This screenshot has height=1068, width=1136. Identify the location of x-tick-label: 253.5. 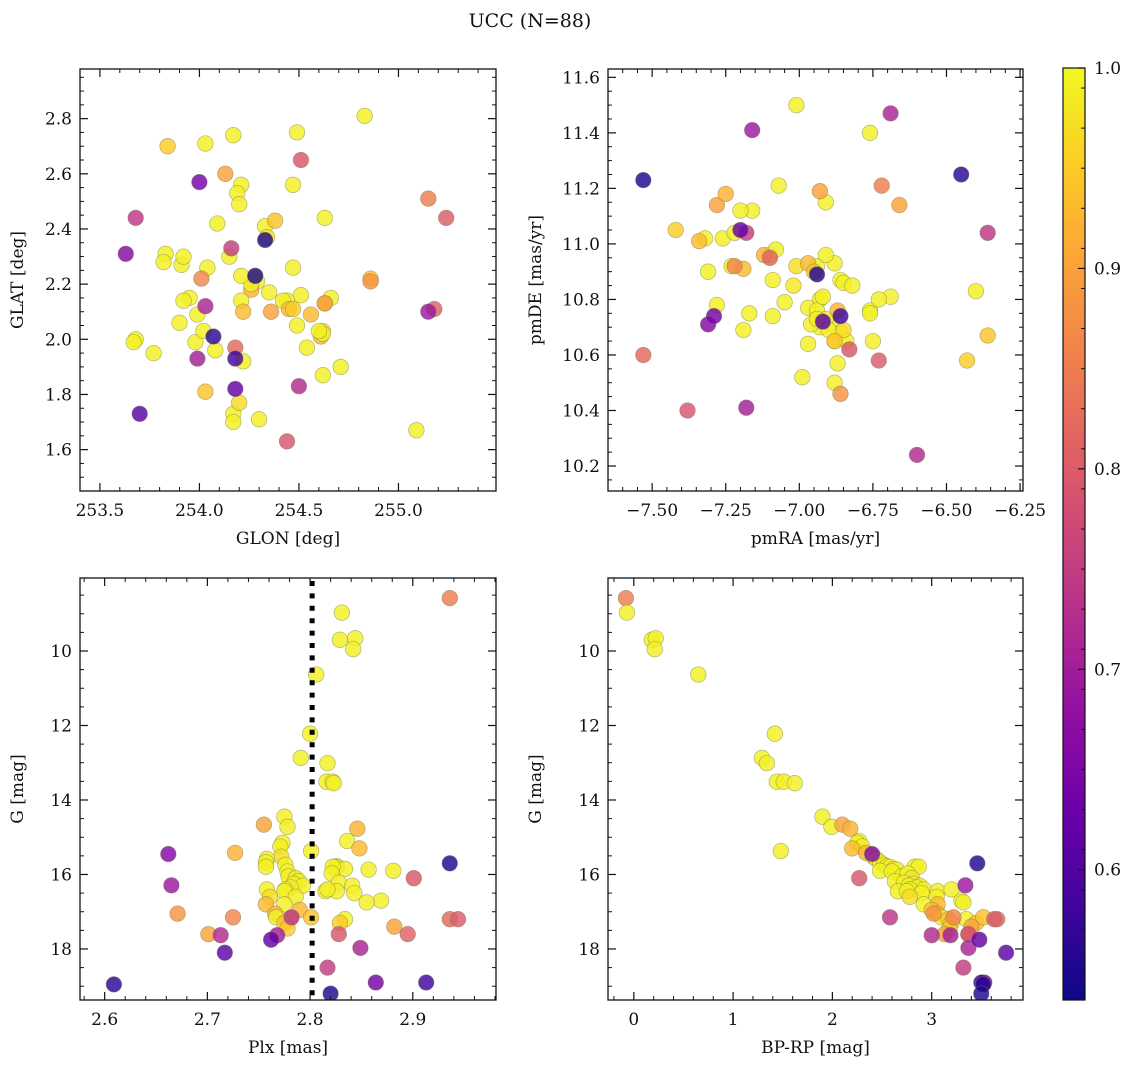
(100, 511).